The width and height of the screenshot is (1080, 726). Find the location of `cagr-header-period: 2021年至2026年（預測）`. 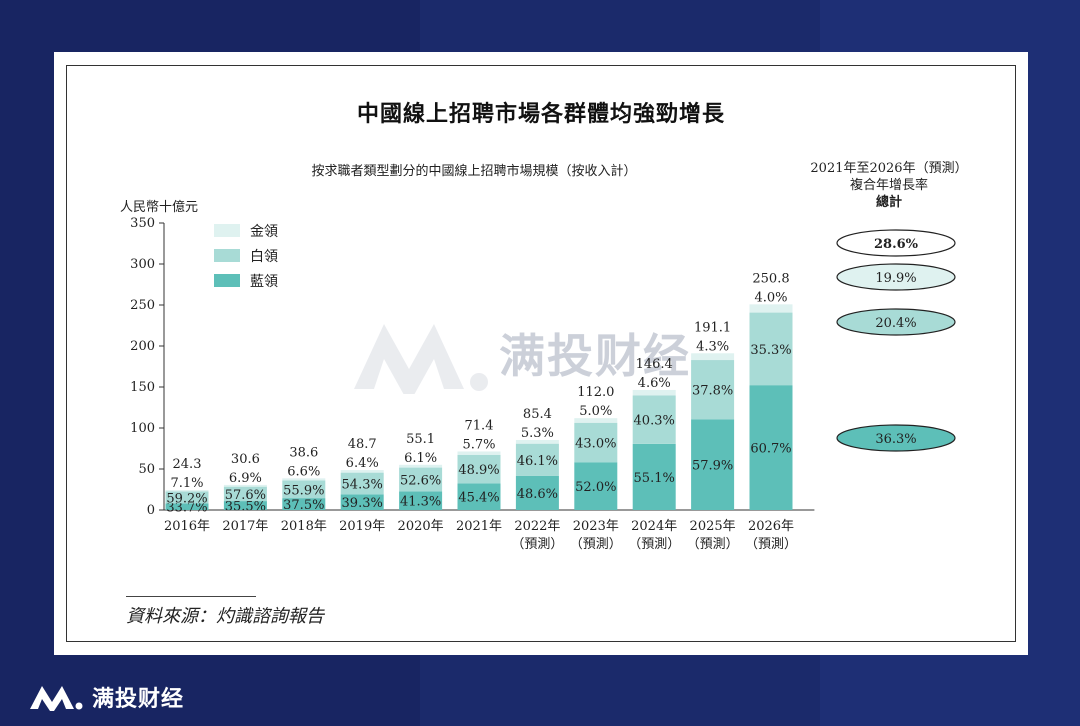

cagr-header-period: 2021年至2026年（預測） is located at coordinates (889, 168).